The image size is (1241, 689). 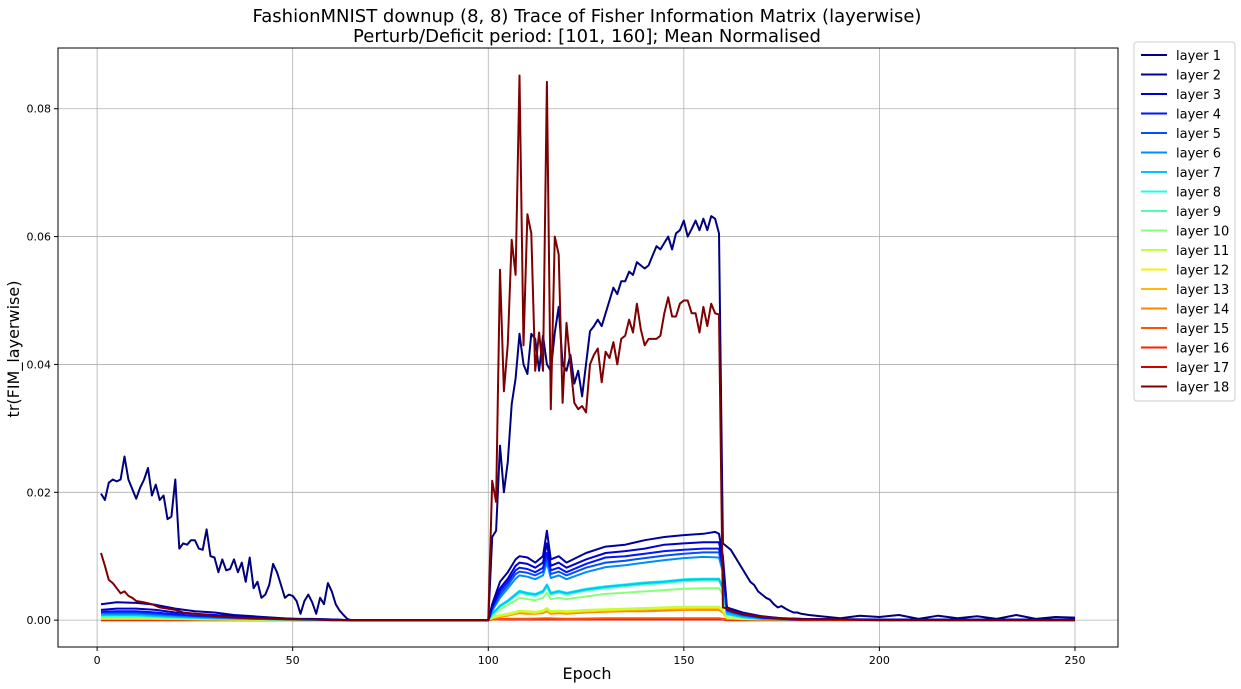 I want to click on legend-label: layer 4, so click(x=1198, y=115).